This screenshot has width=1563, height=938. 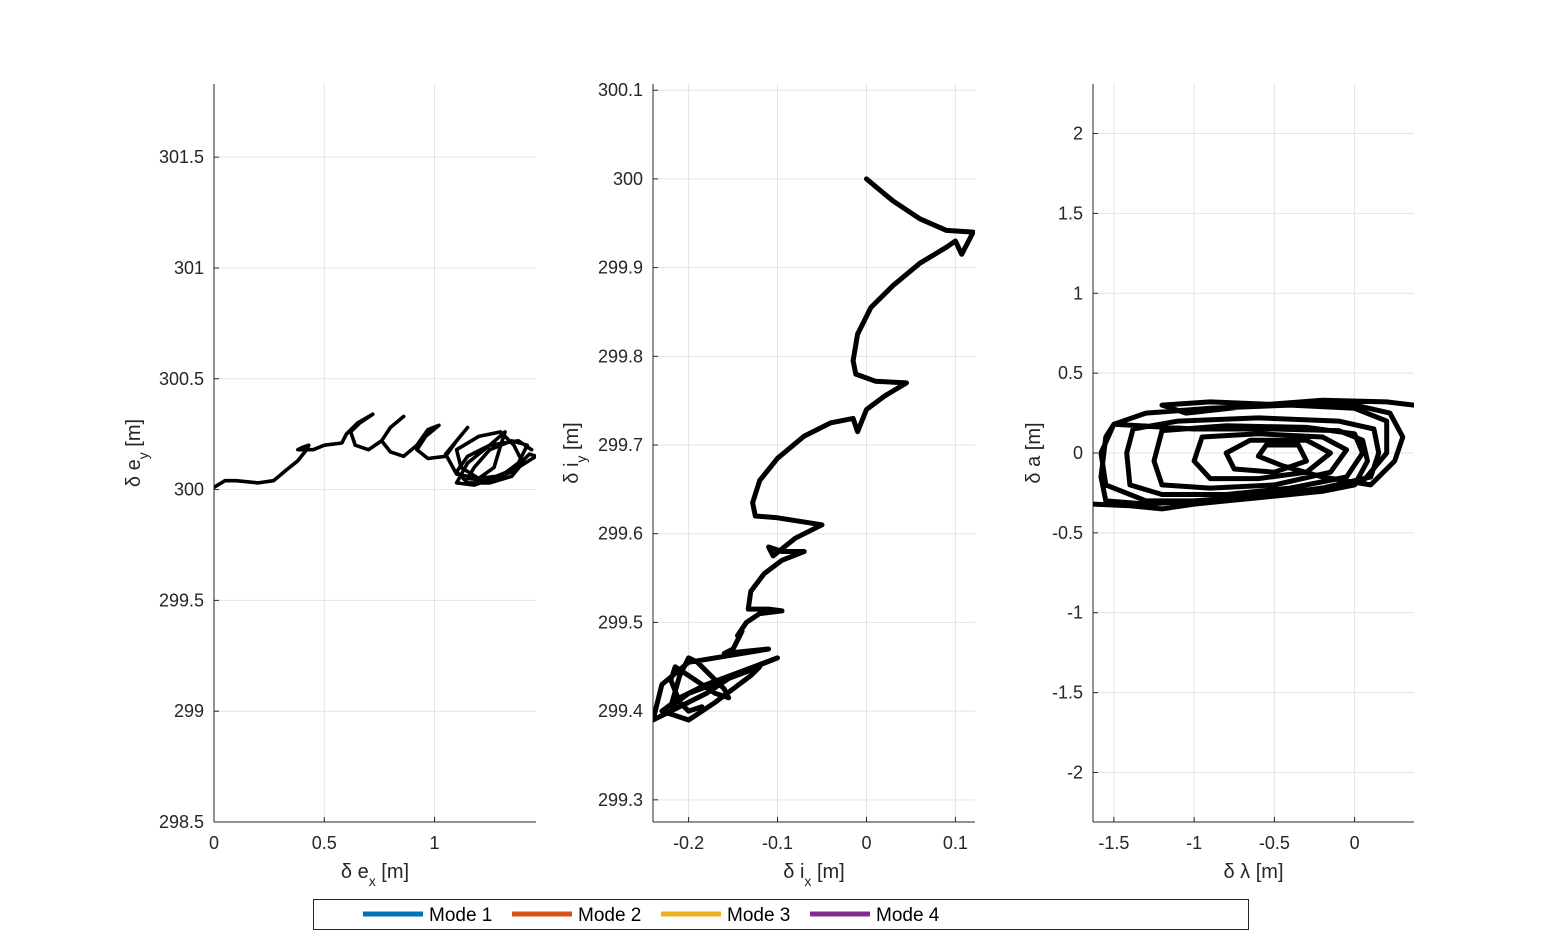 What do you see at coordinates (628, 179) in the screenshot?
I see `y-tick-label-7: 300` at bounding box center [628, 179].